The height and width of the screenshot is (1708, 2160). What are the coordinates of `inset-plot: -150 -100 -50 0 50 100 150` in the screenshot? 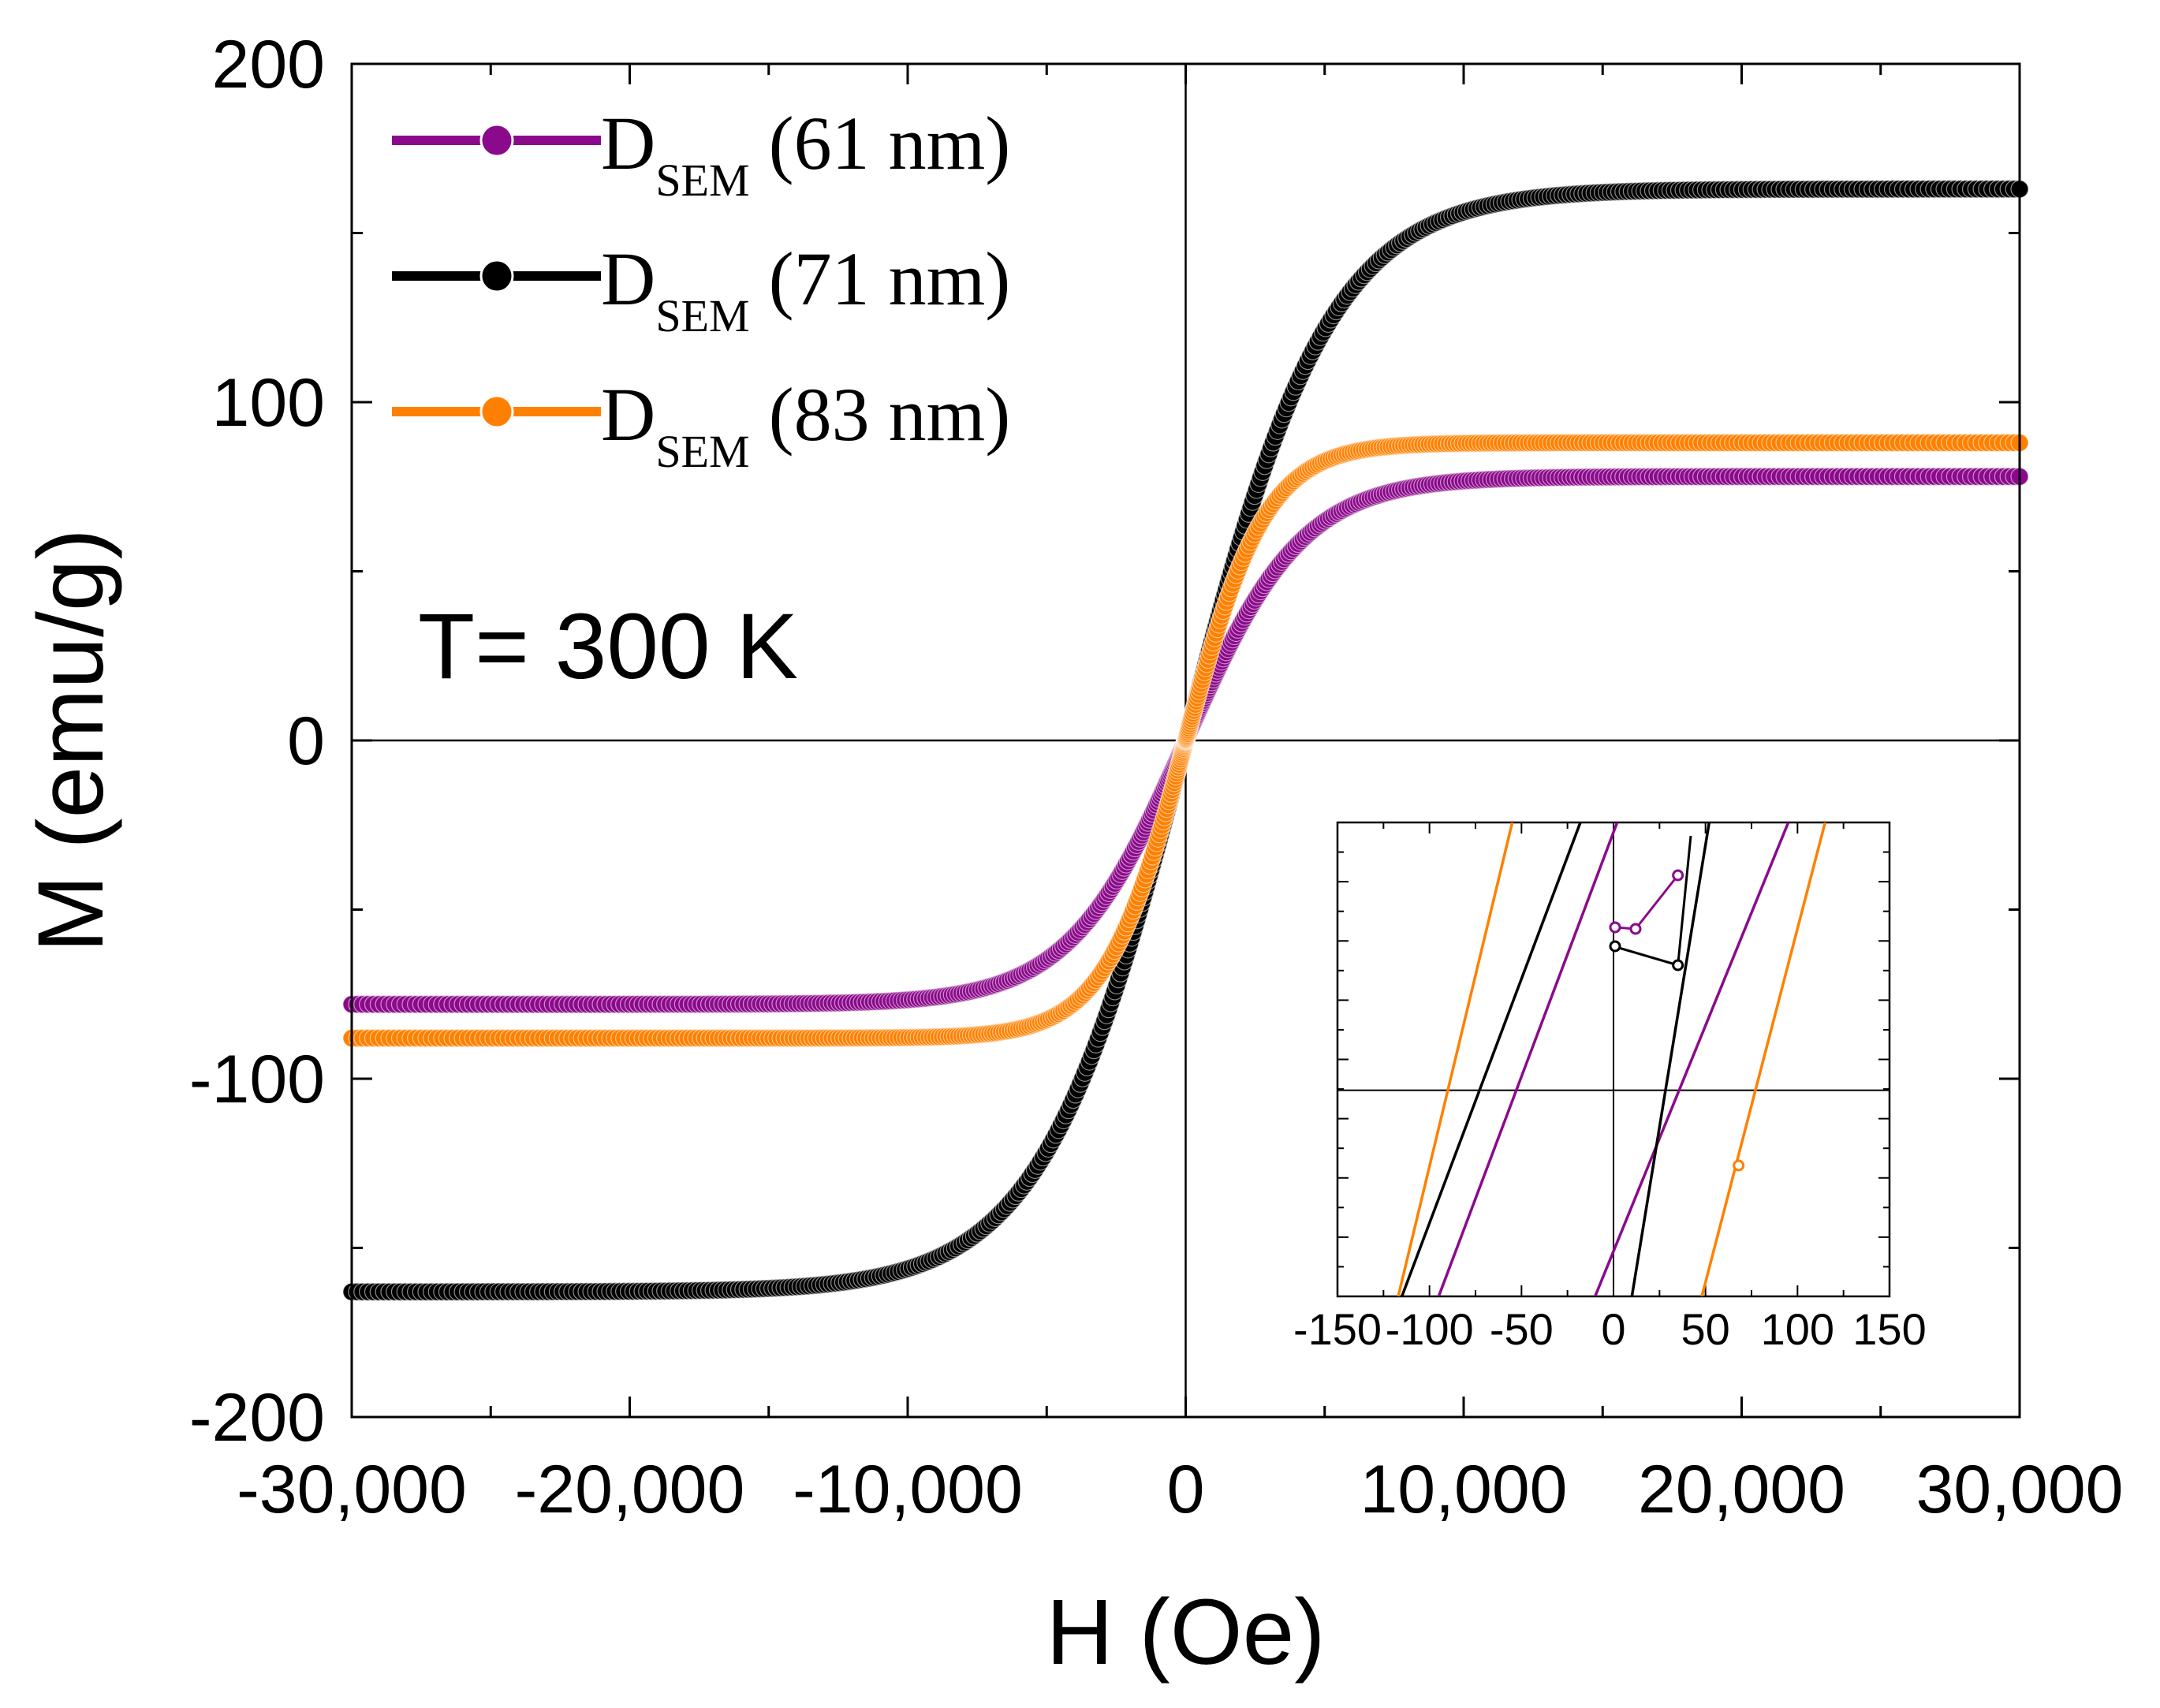 It's located at (1610, 1087).